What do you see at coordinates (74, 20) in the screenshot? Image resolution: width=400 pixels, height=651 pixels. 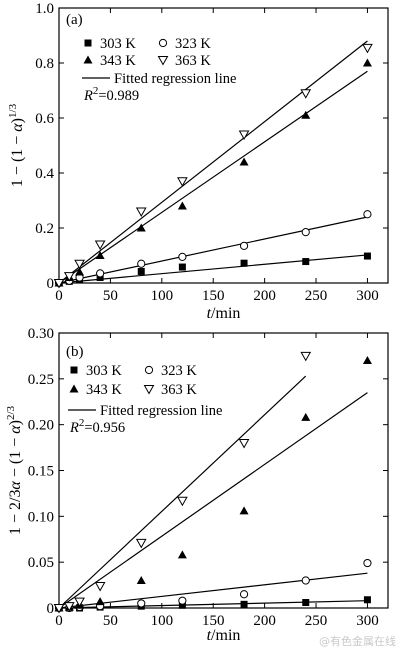 I see `panel-label: (a)` at bounding box center [74, 20].